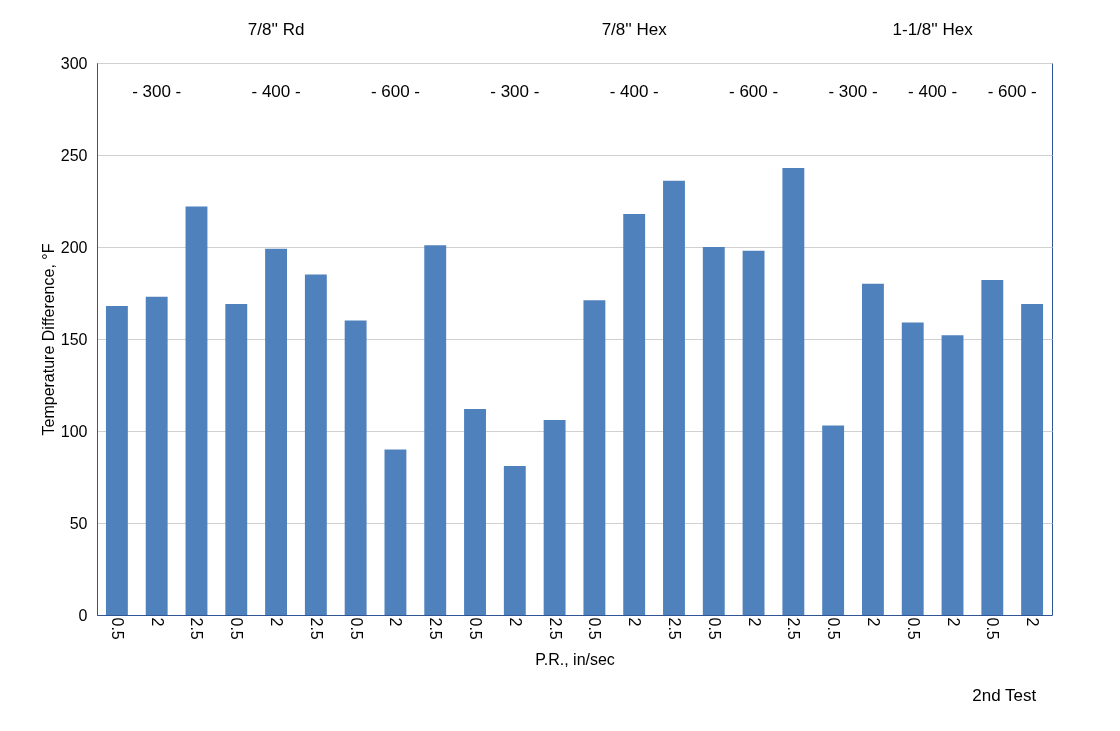 This screenshot has width=1120, height=731. I want to click on text: 7/8'' Rd, so click(276, 29).